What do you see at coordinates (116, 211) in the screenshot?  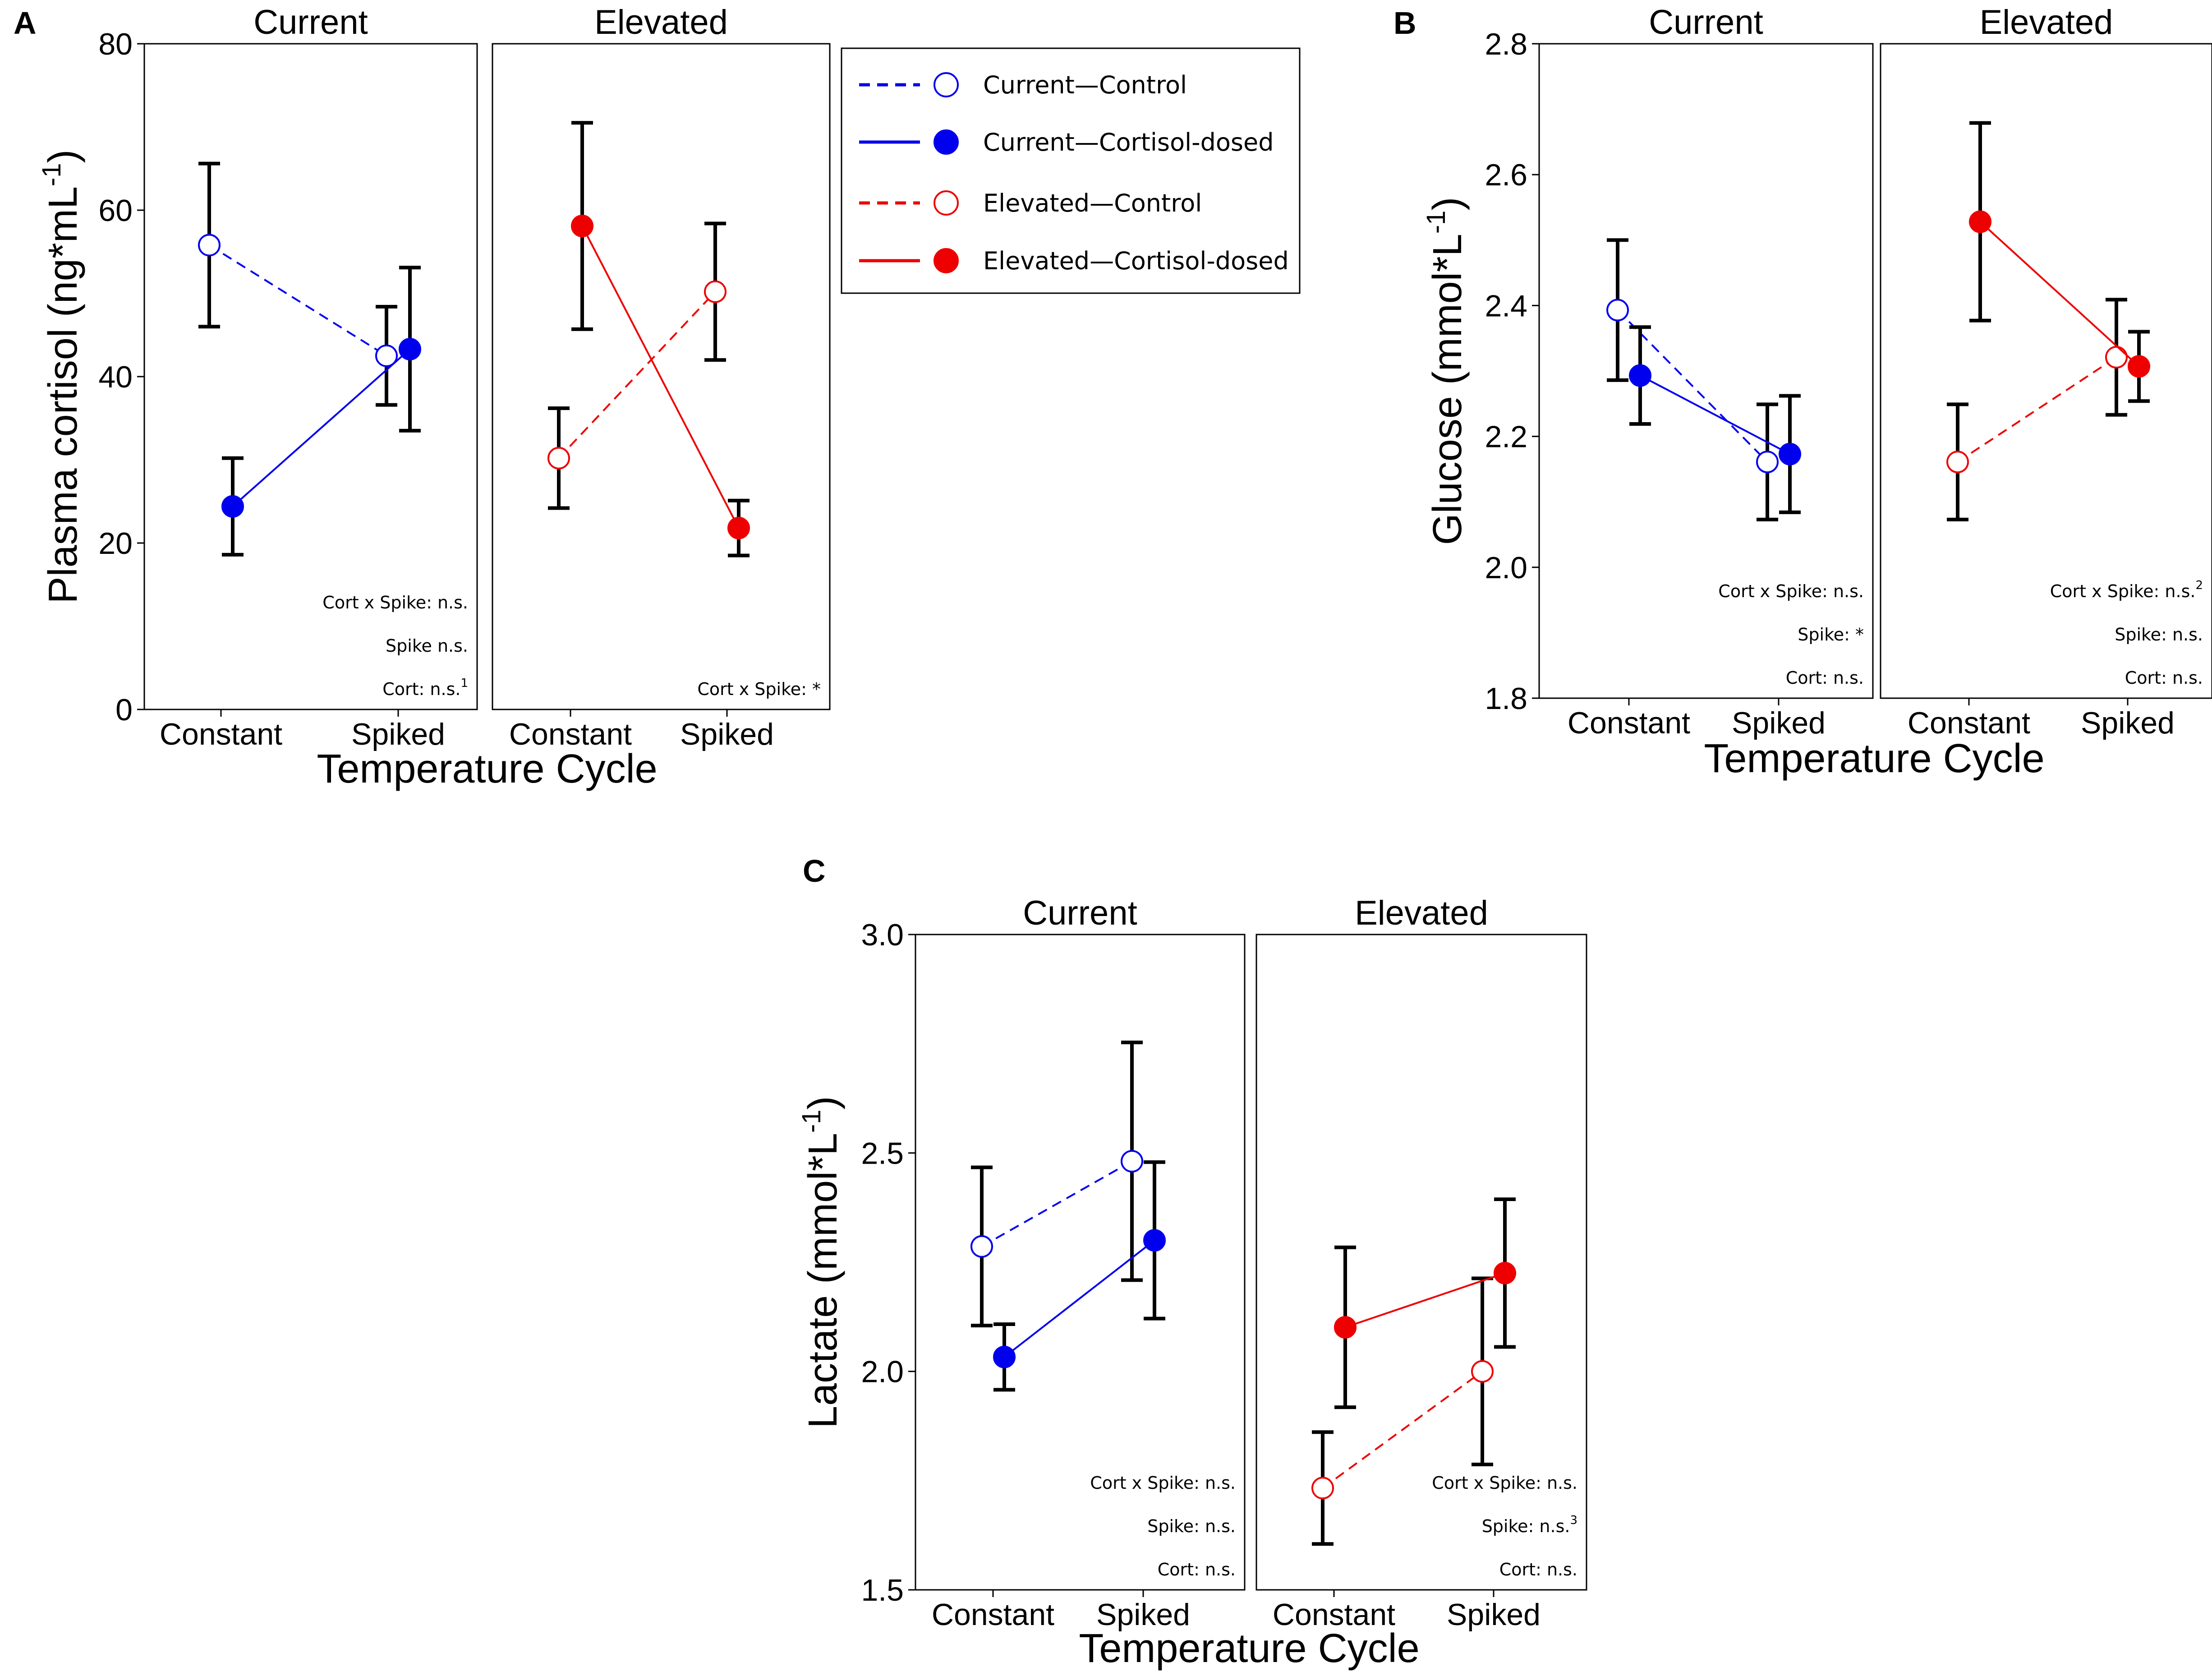 I see `y-tick-label: 60` at bounding box center [116, 211].